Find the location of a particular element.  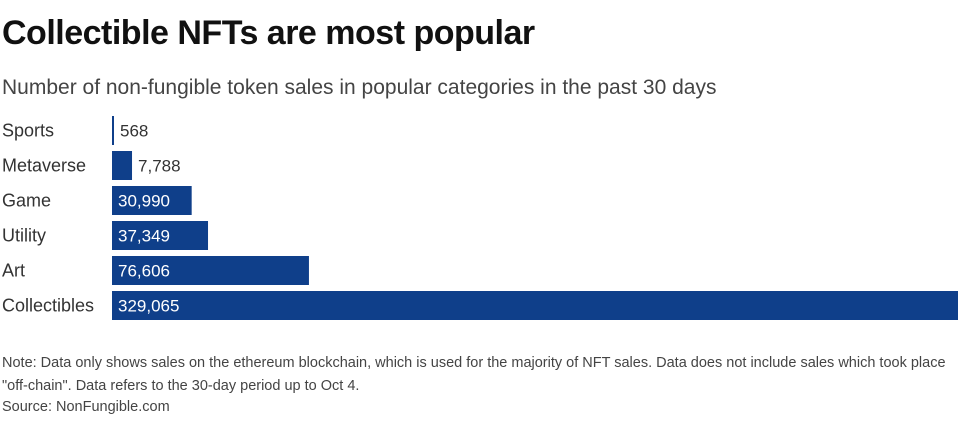

value-label-collectibles: 329,065 is located at coordinates (148, 306).